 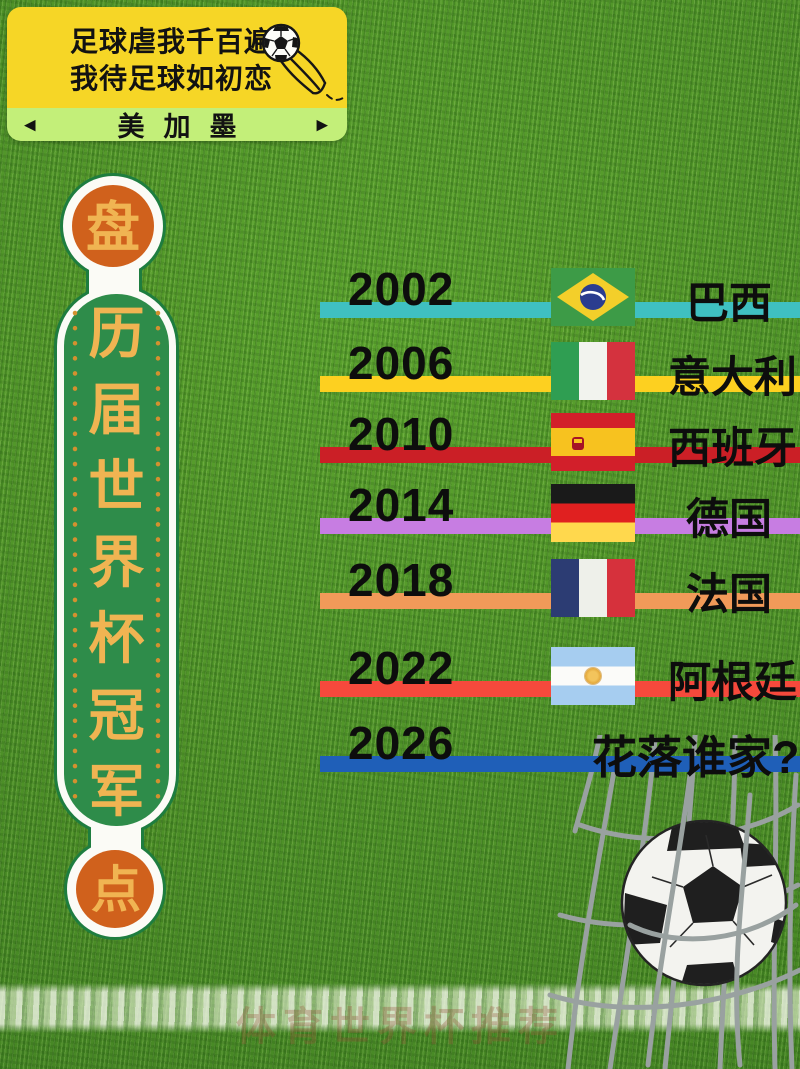 What do you see at coordinates (401, 668) in the screenshot?
I see `year-label: 2022` at bounding box center [401, 668].